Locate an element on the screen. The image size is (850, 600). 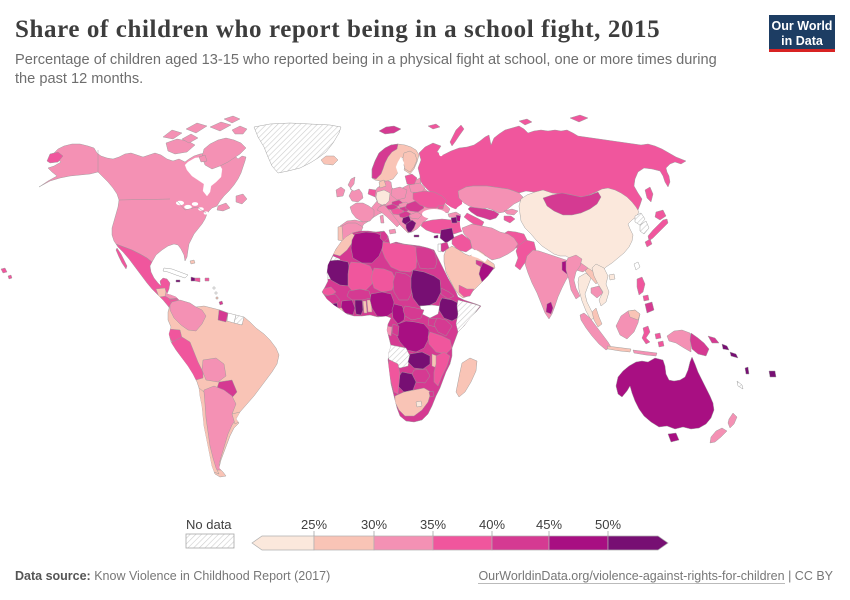
svg-text: 40% is located at coordinates (492, 524).